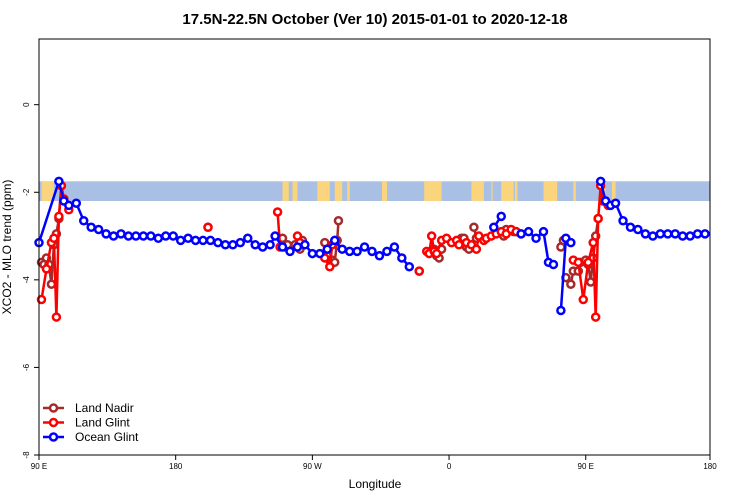  I want to click on y-tick-label: -8, so click(26, 455).